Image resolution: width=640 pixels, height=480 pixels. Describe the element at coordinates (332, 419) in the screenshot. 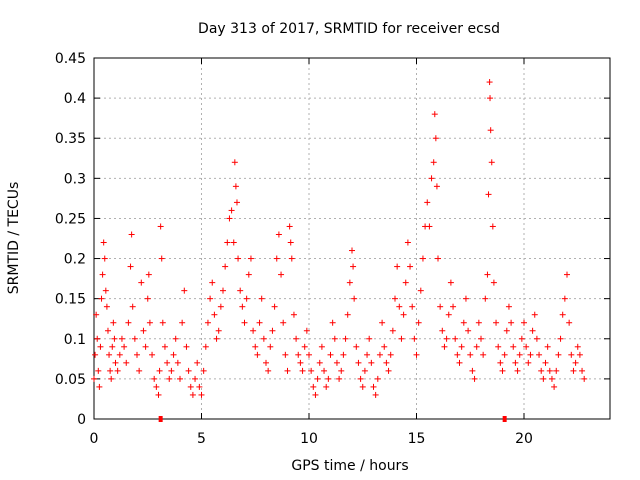

I see `gap-markers` at that location.